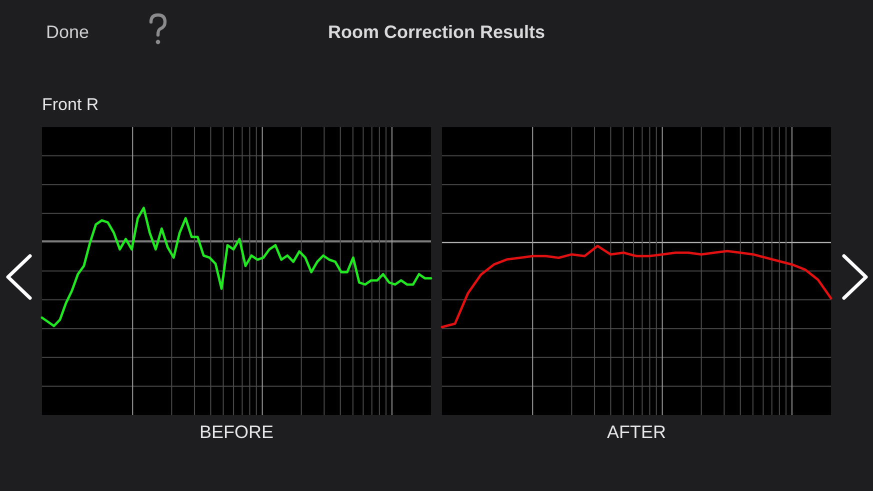  What do you see at coordinates (437, 32) in the screenshot?
I see `chart-title: Room Correction Results` at bounding box center [437, 32].